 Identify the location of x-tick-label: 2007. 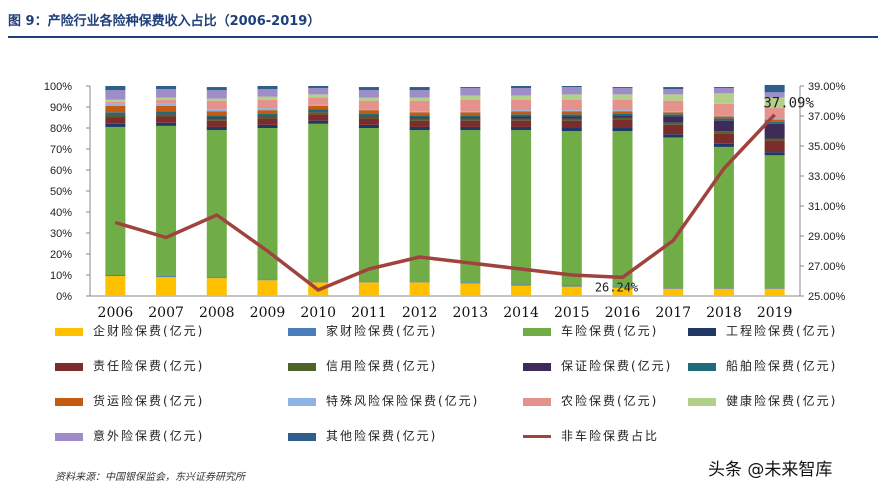
(166, 313).